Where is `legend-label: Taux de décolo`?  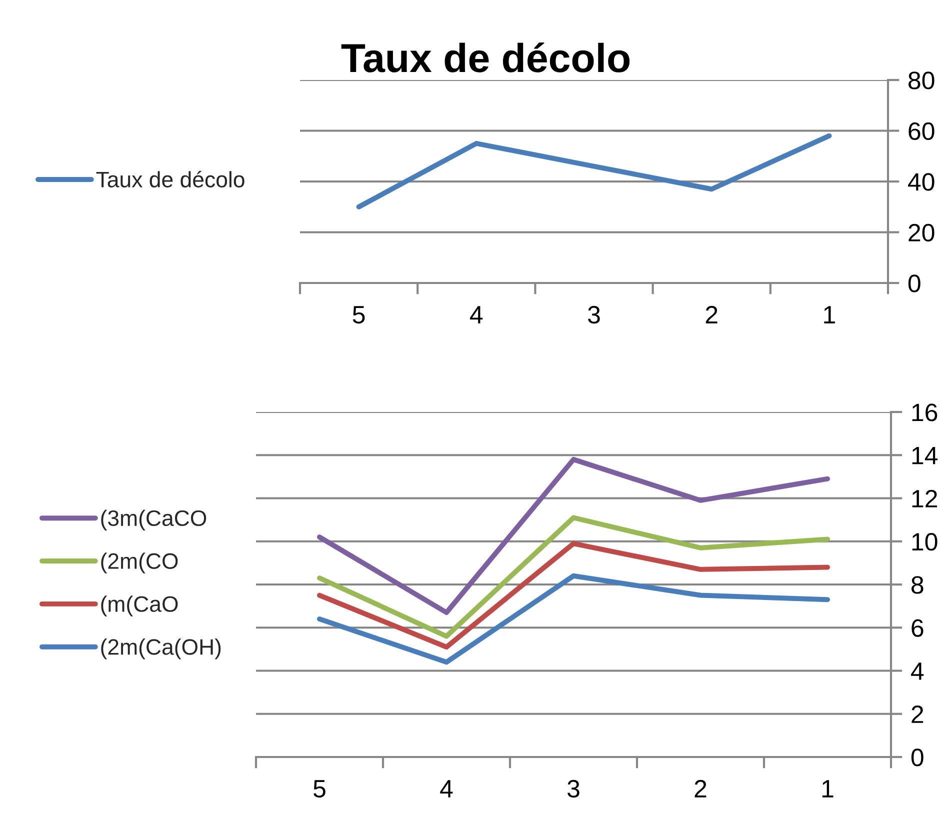 legend-label: Taux de décolo is located at coordinates (170, 179).